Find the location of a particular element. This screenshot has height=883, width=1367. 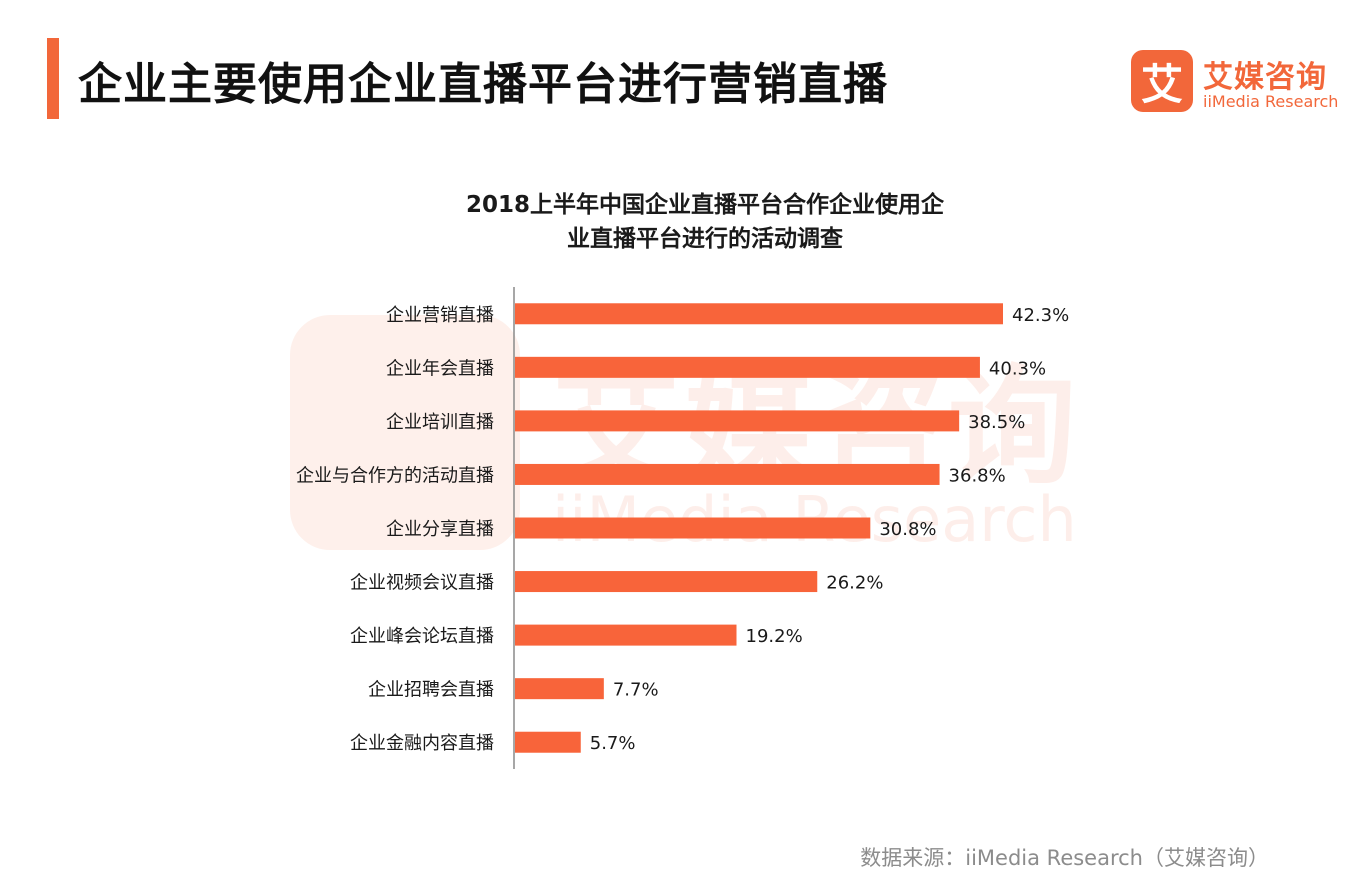

category-label: 企业峰会论坛直播 is located at coordinates (422, 636).